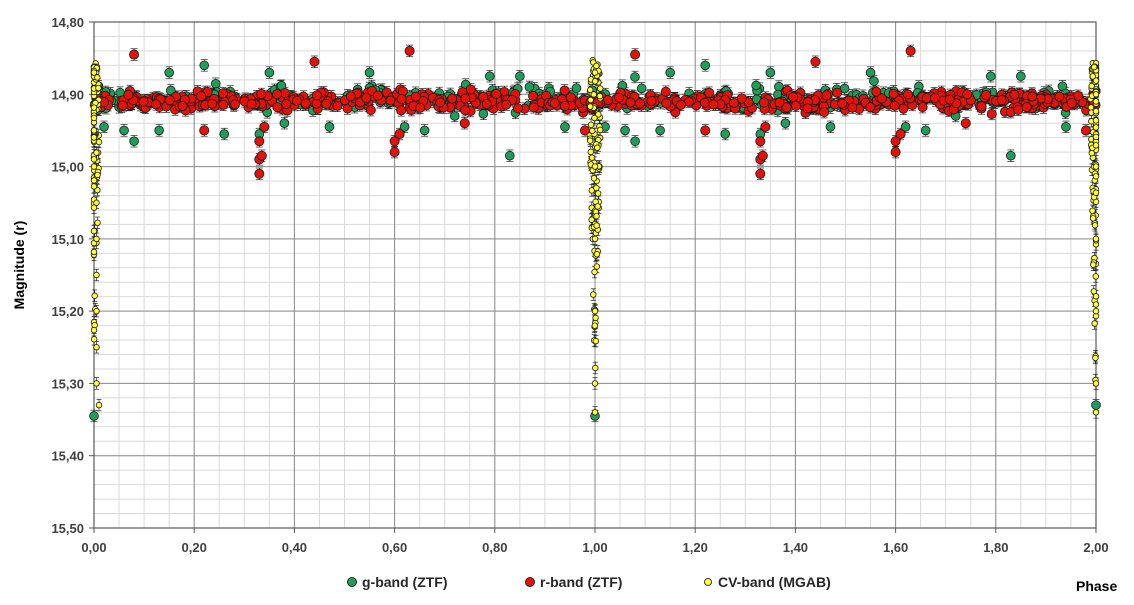 The height and width of the screenshot is (605, 1134). What do you see at coordinates (1095, 547) in the screenshot?
I see `x-tick-label: 2,00` at bounding box center [1095, 547].